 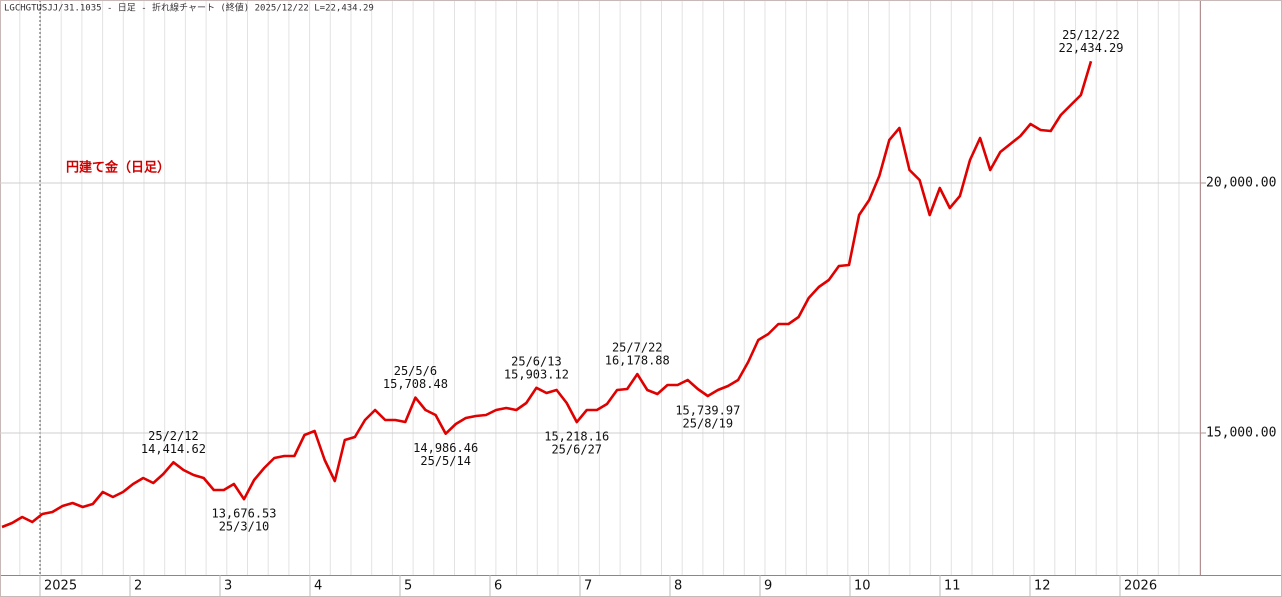 I want to click on annotation-date: 25/2/12, so click(x=173, y=436).